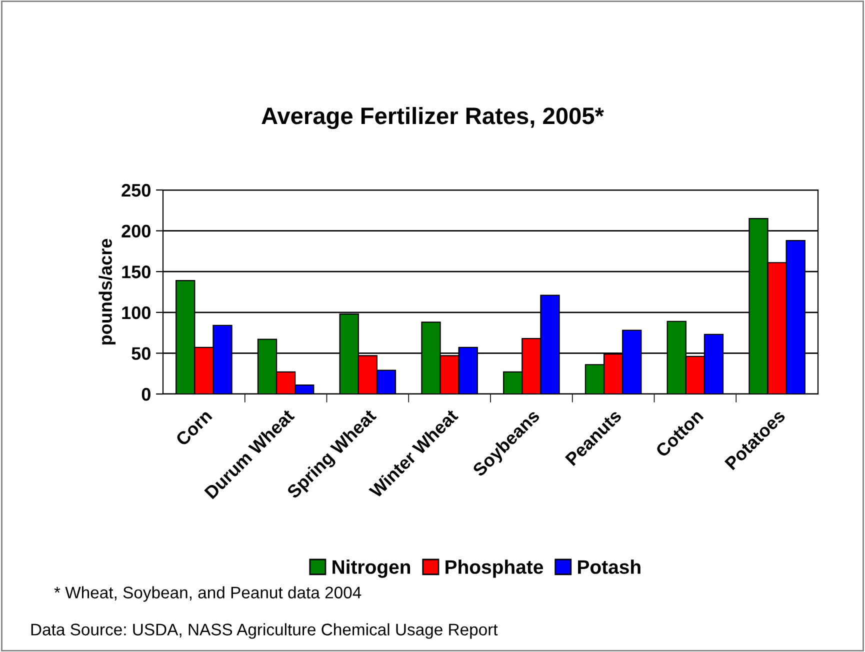  What do you see at coordinates (609, 567) in the screenshot?
I see `legend-label: Potash` at bounding box center [609, 567].